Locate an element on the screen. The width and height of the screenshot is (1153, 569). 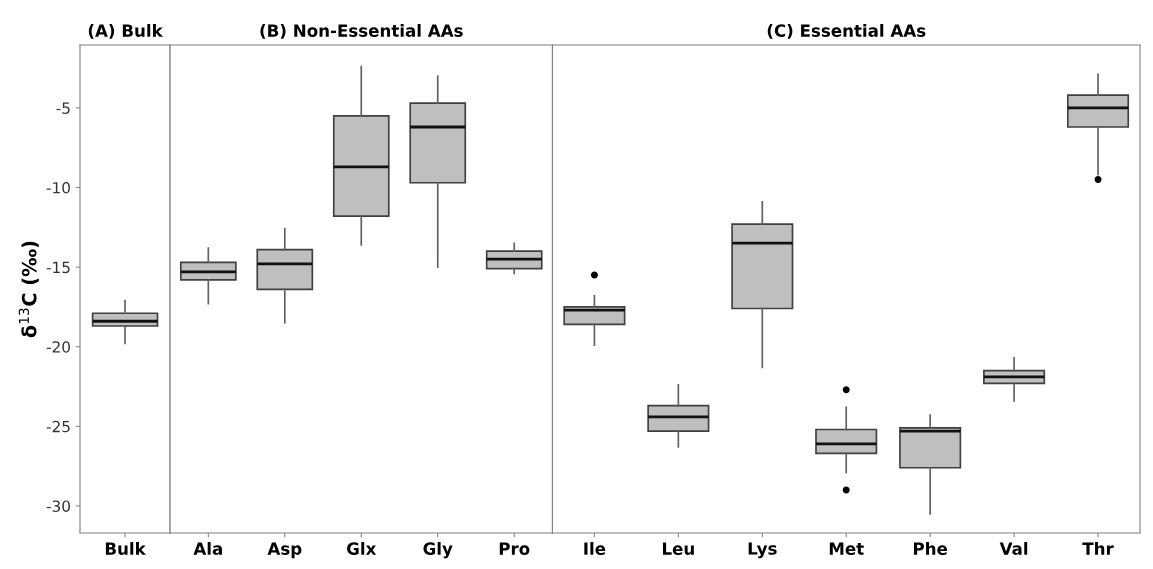
x-tick-label: Ala is located at coordinates (207, 548).